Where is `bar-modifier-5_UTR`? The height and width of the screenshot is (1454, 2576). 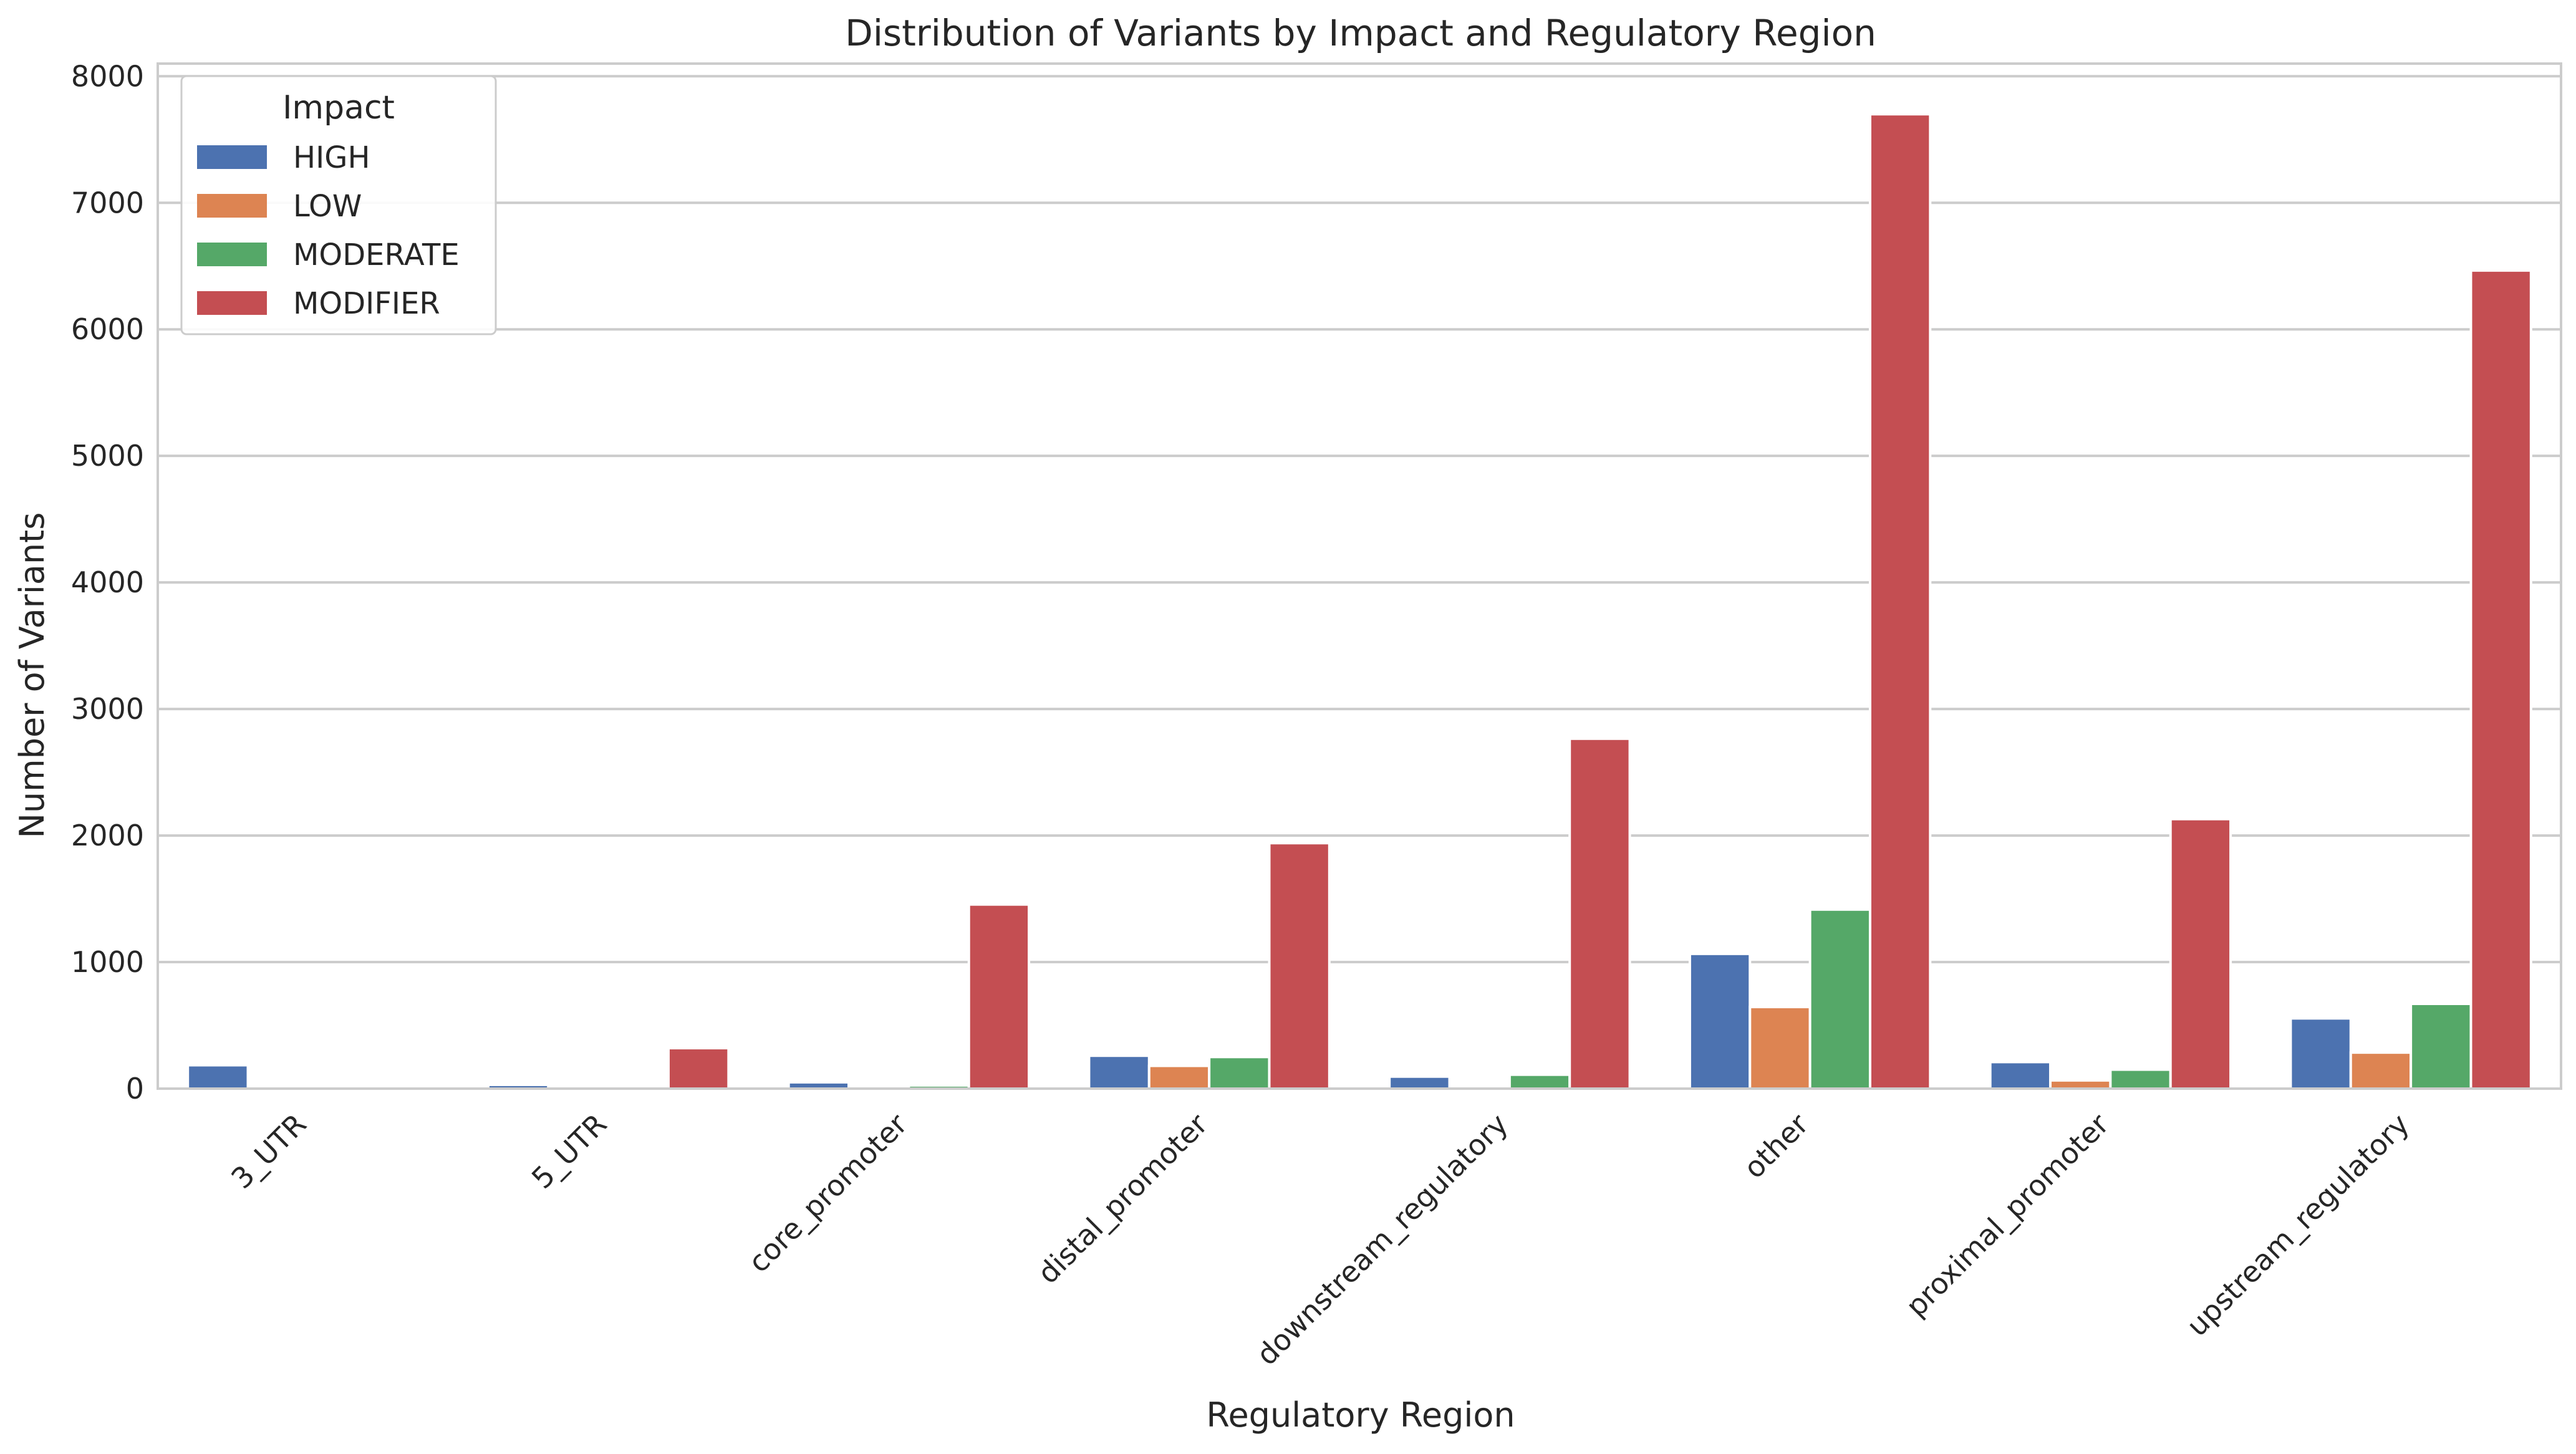 bar-modifier-5_UTR is located at coordinates (698, 1068).